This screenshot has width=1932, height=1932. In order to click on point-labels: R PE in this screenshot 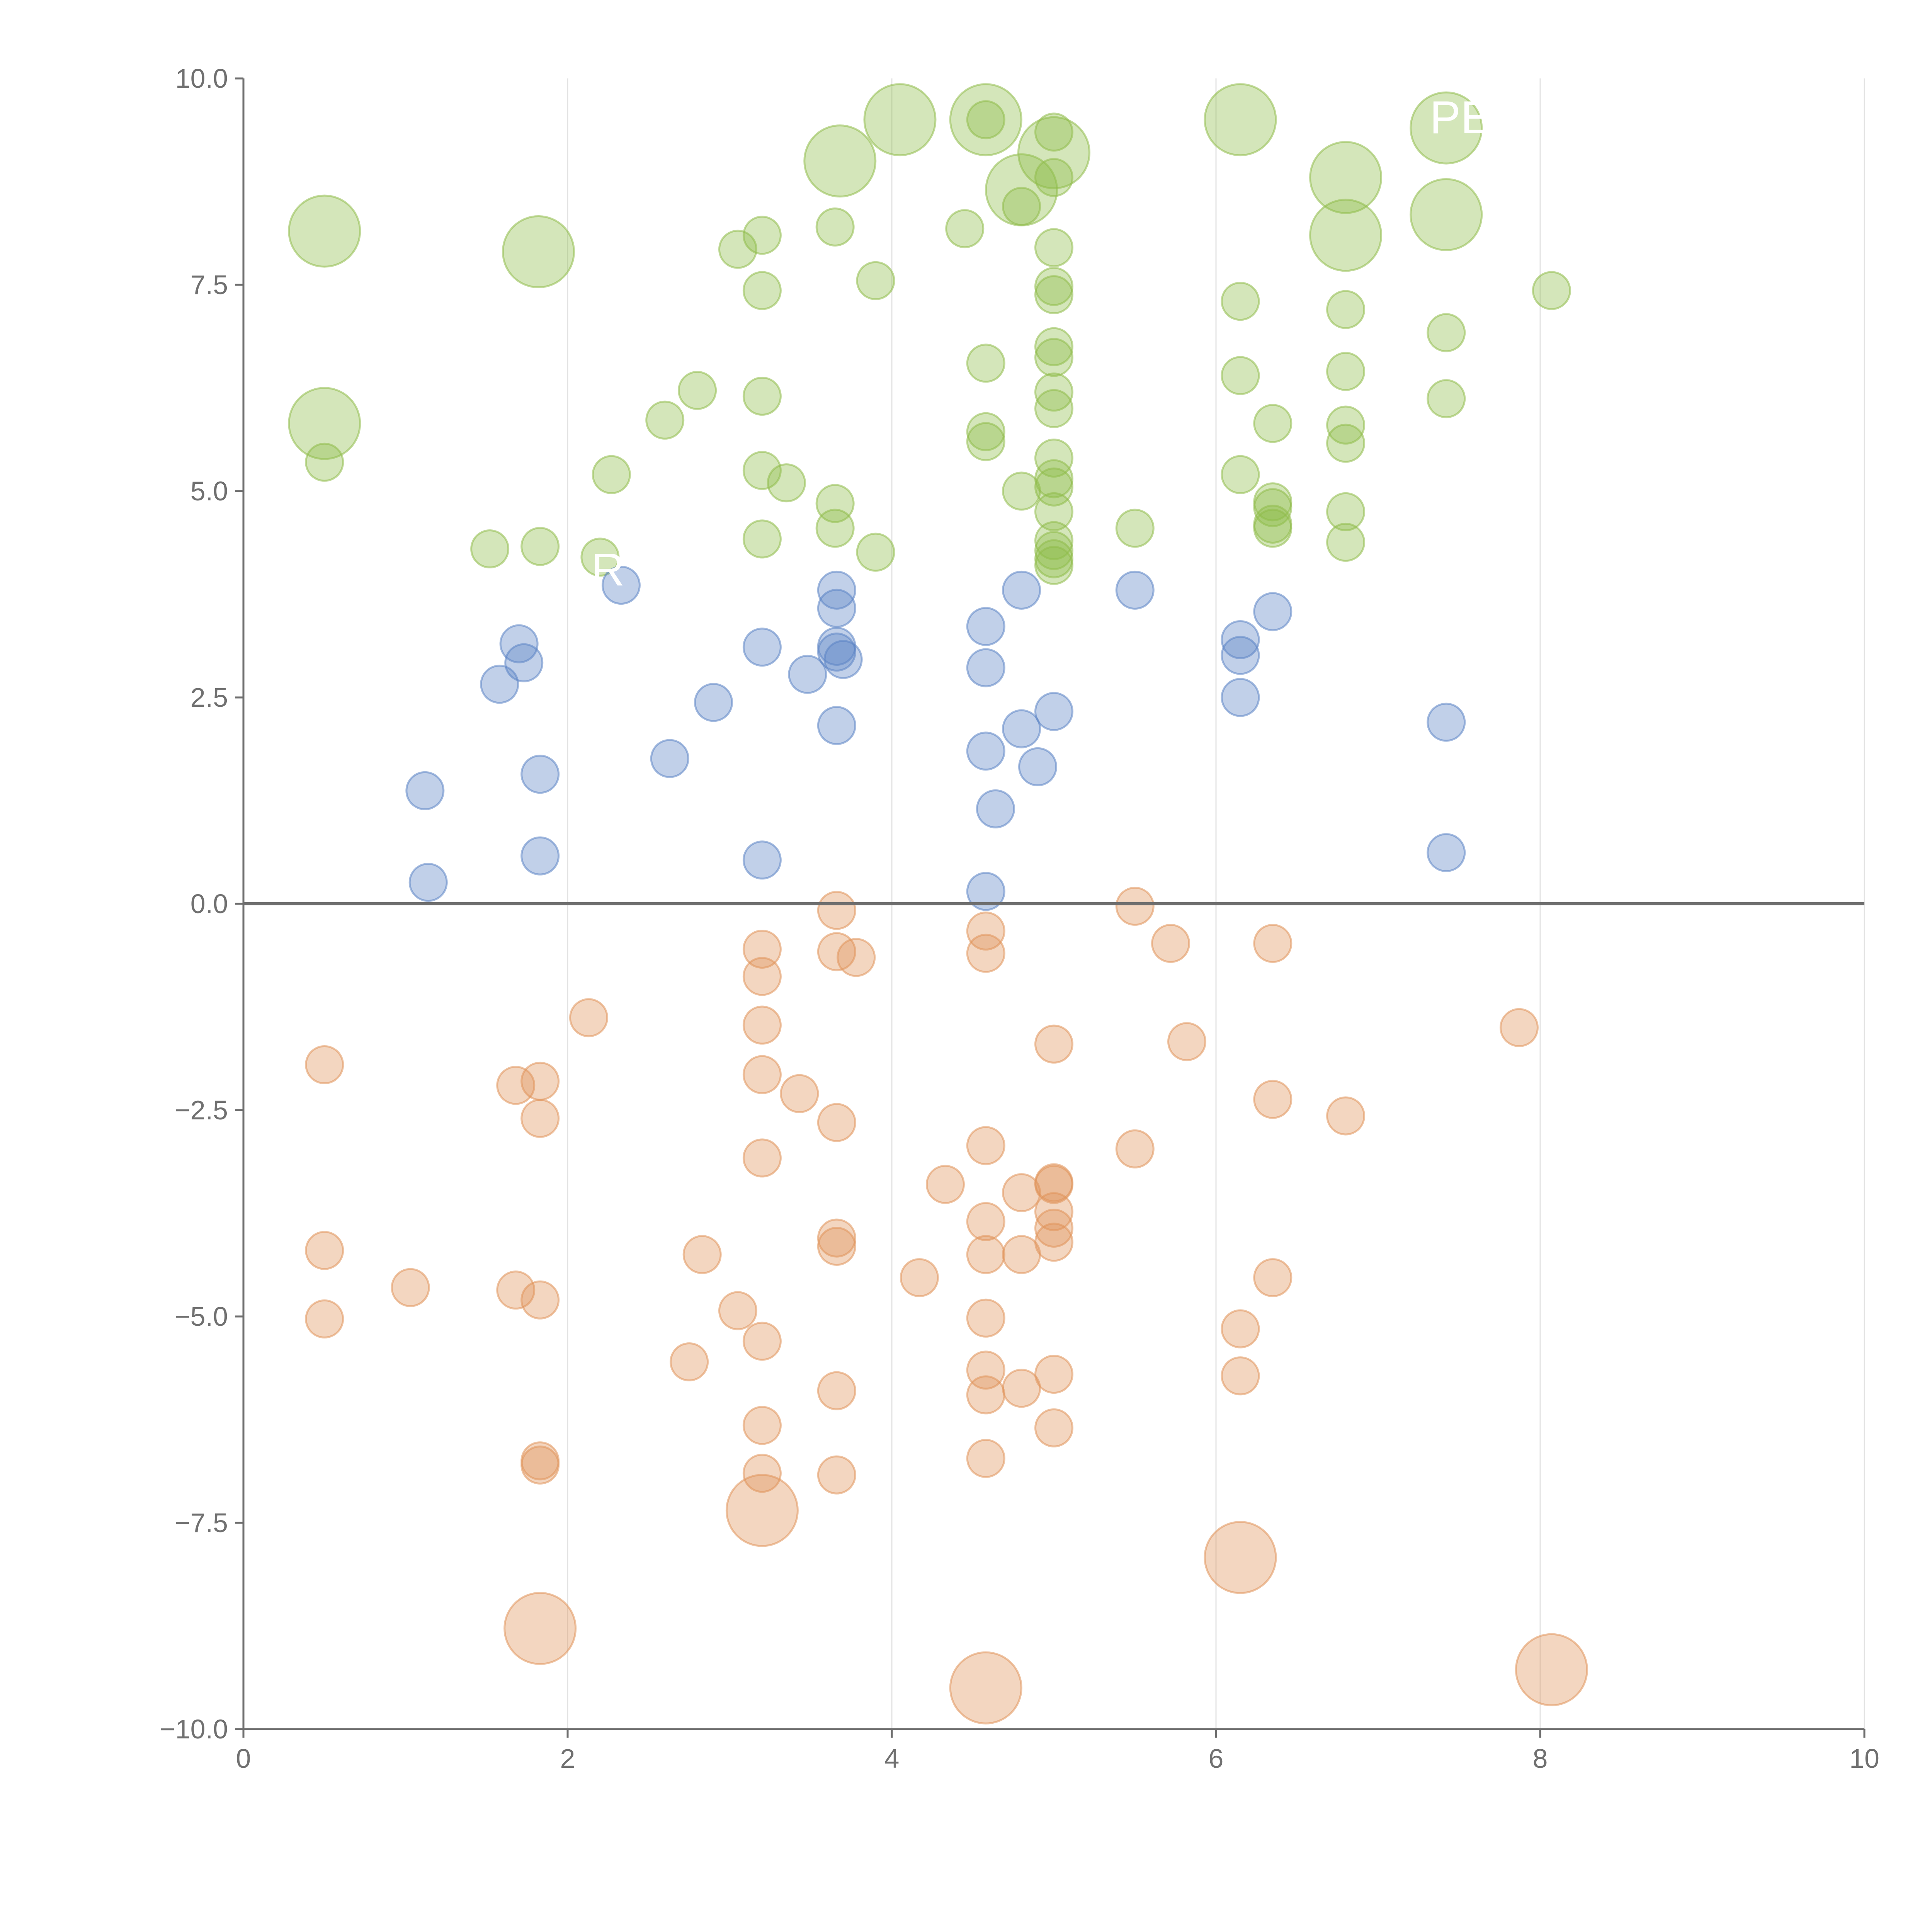, I will do `click(1042, 344)`.